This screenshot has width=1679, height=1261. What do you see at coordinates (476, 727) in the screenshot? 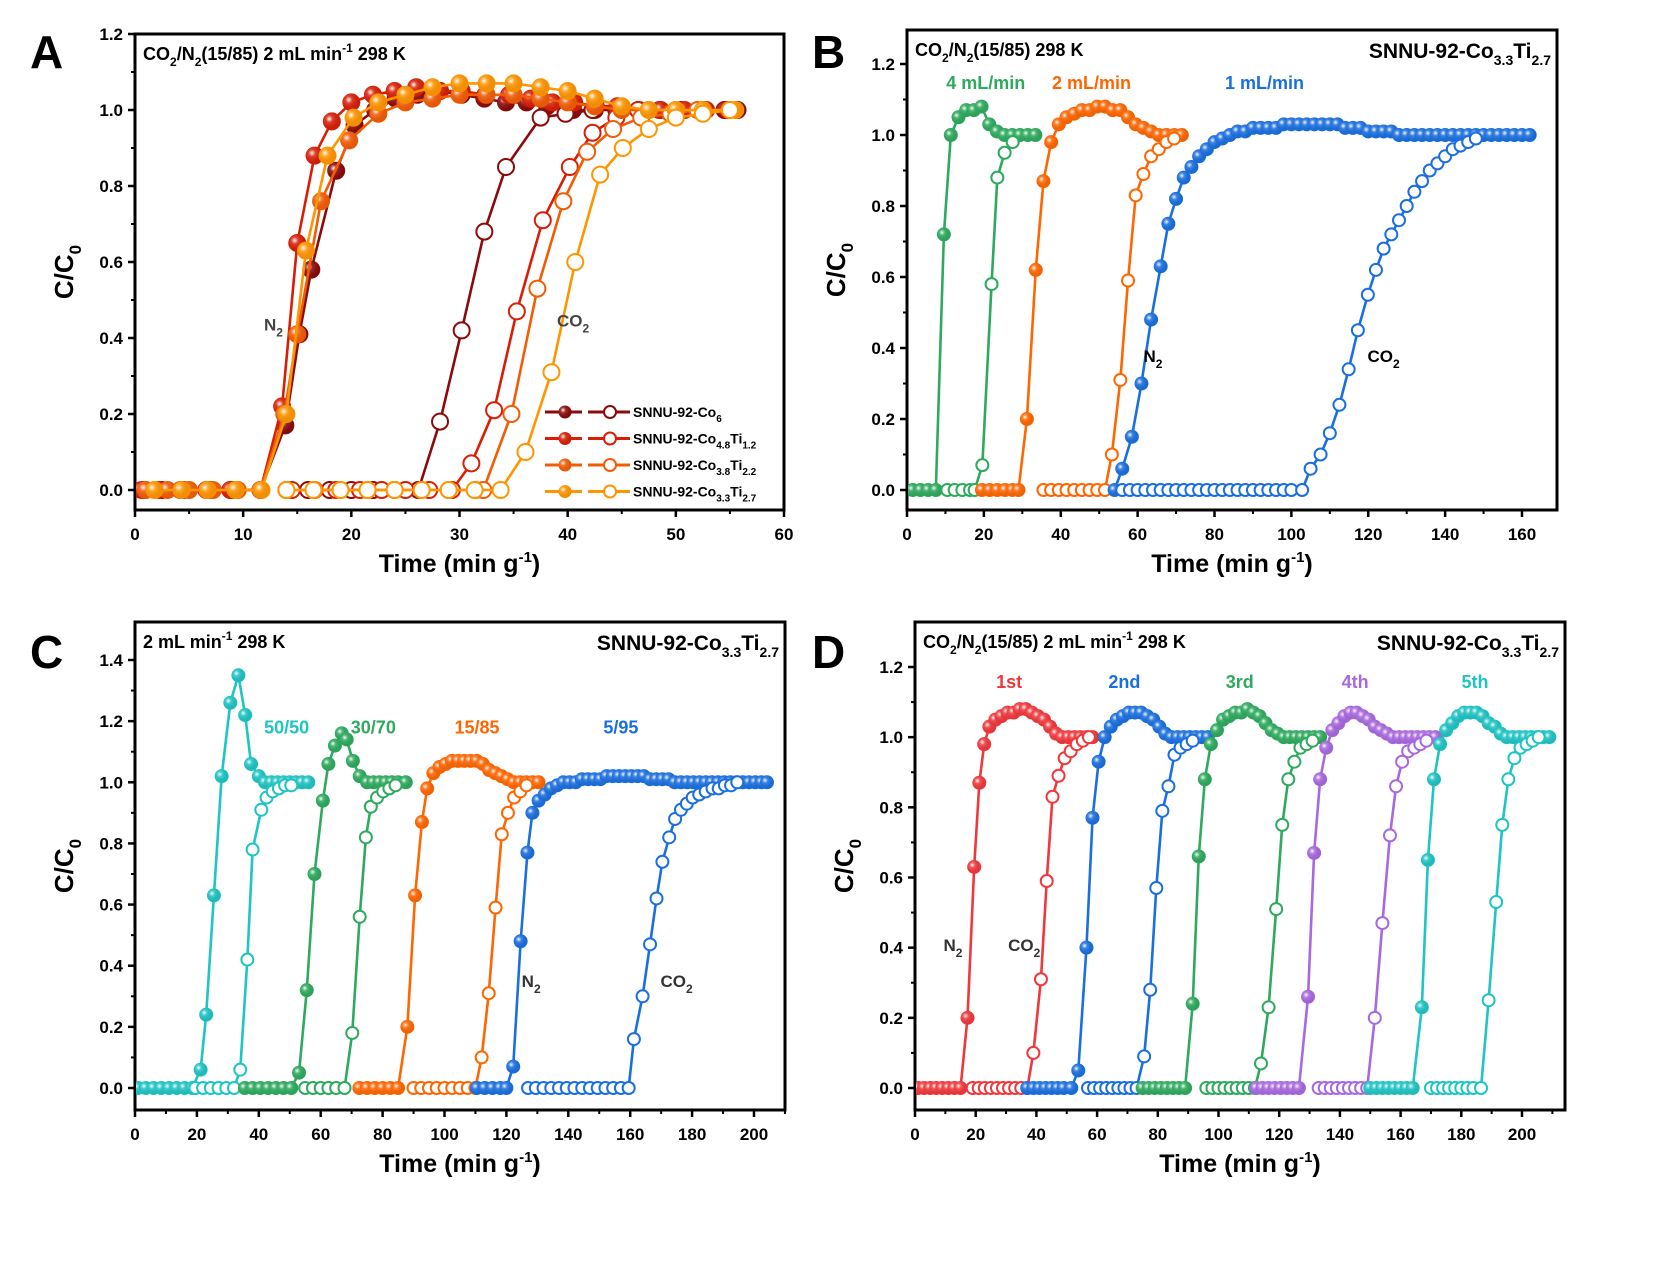
I see `curve-label: 15/85` at bounding box center [476, 727].